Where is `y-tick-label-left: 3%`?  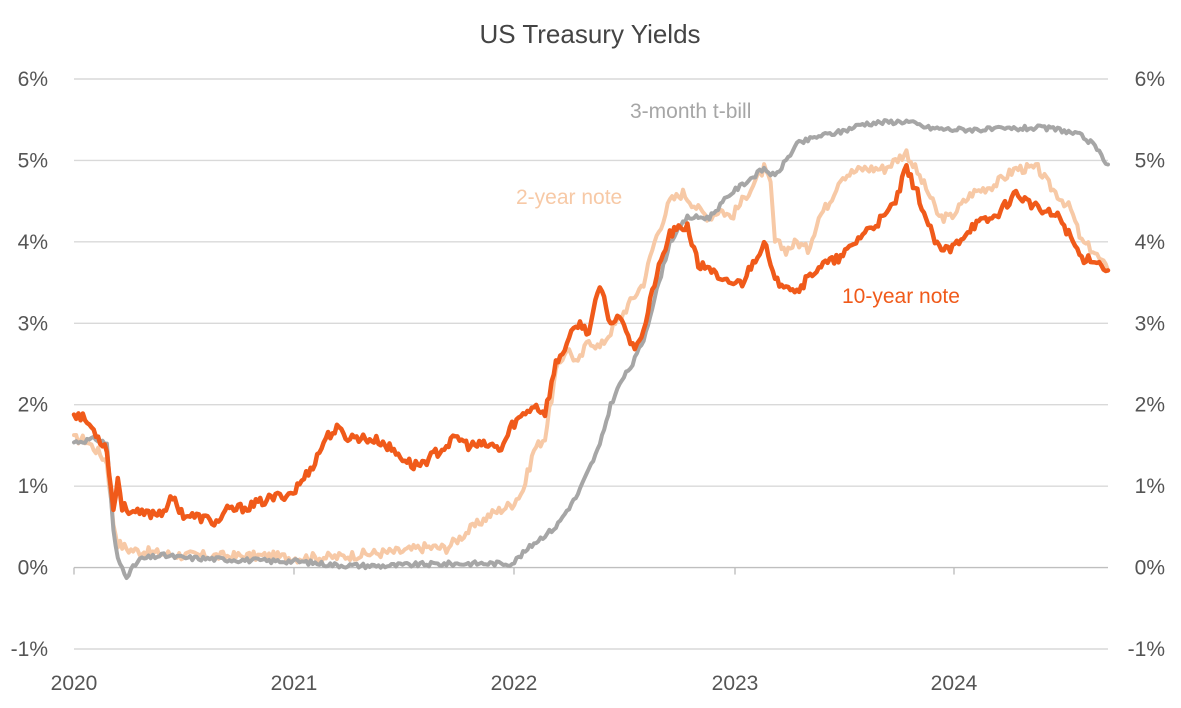
y-tick-label-left: 3% is located at coordinates (33, 323).